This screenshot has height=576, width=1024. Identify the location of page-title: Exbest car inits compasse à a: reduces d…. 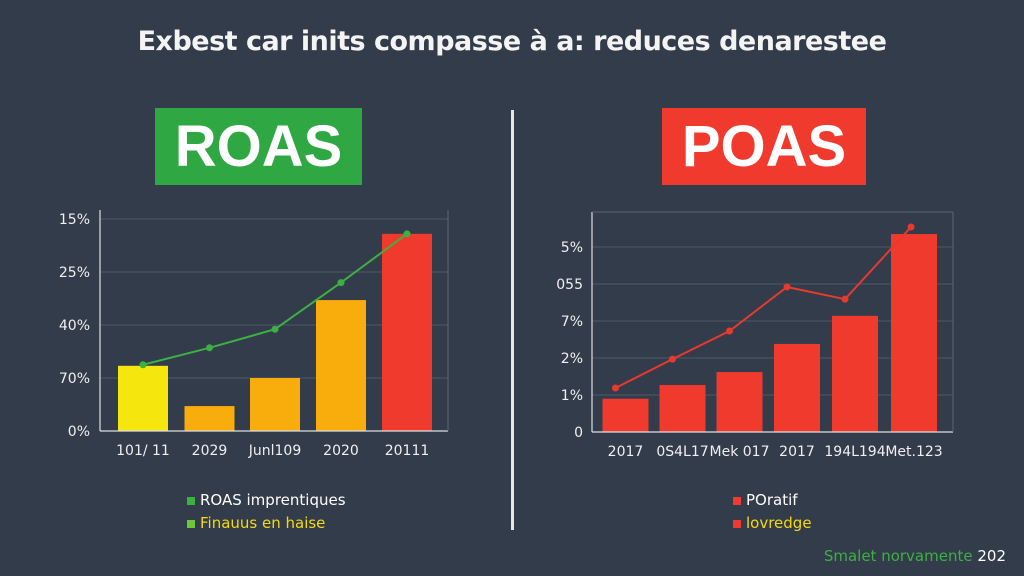
(512, 41).